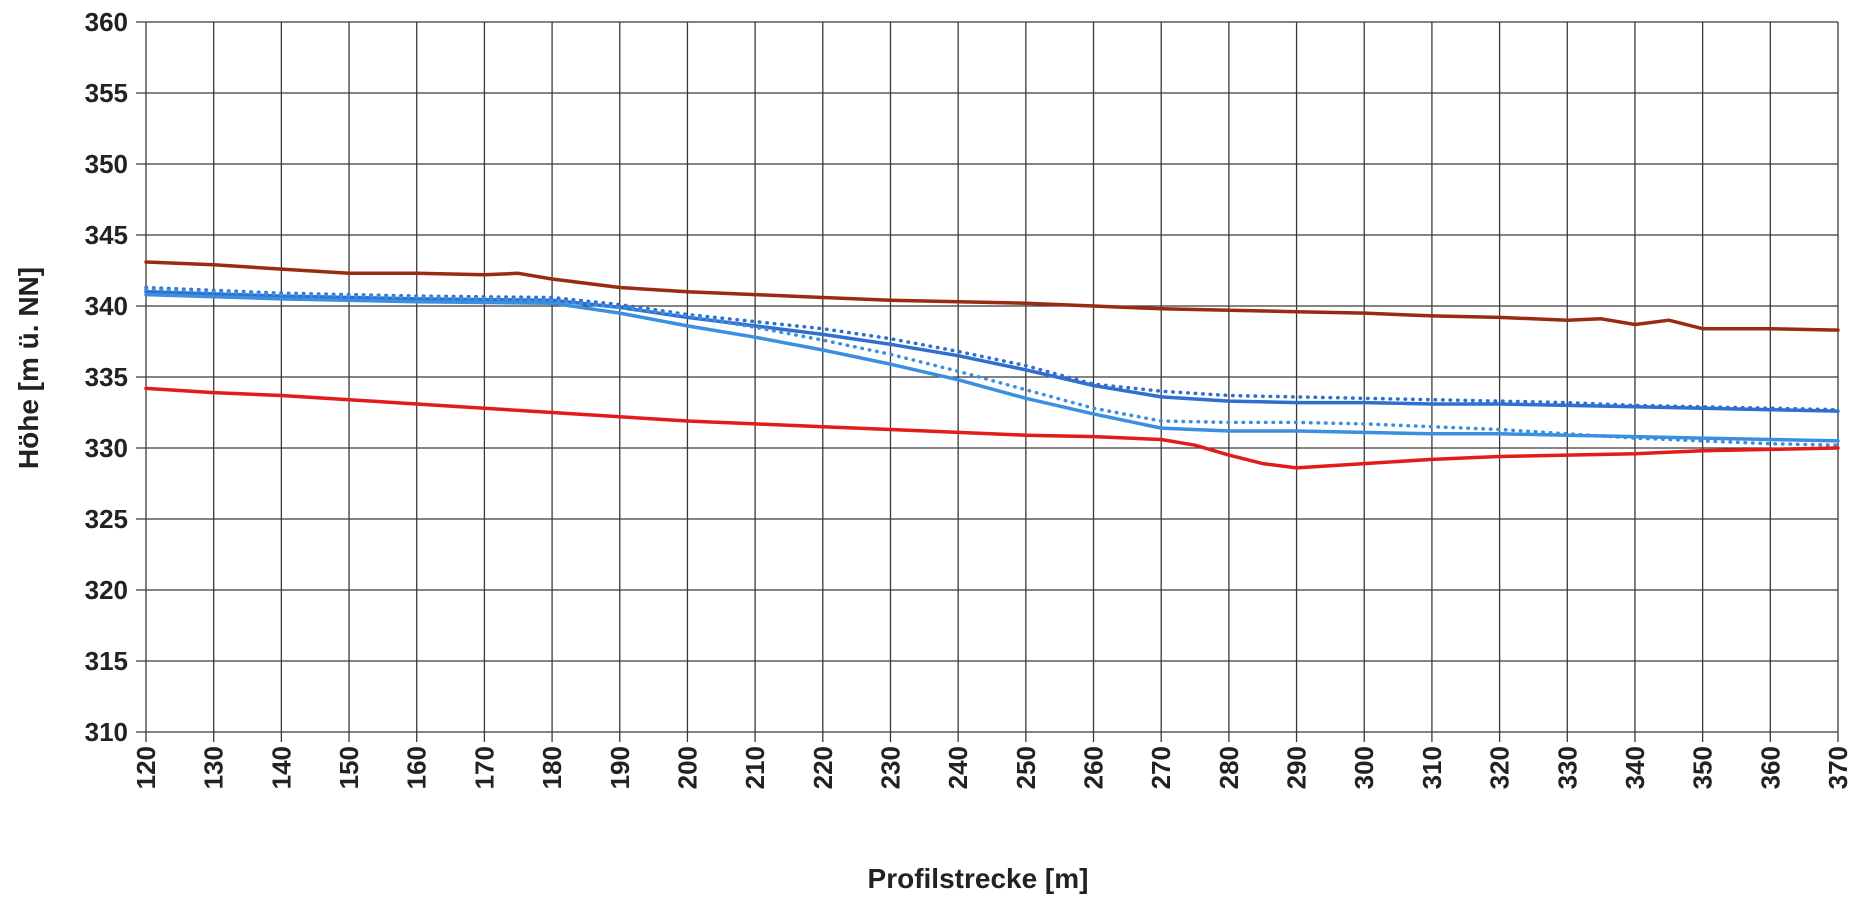  I want to click on x-tick-label: 340, so click(1635, 767).